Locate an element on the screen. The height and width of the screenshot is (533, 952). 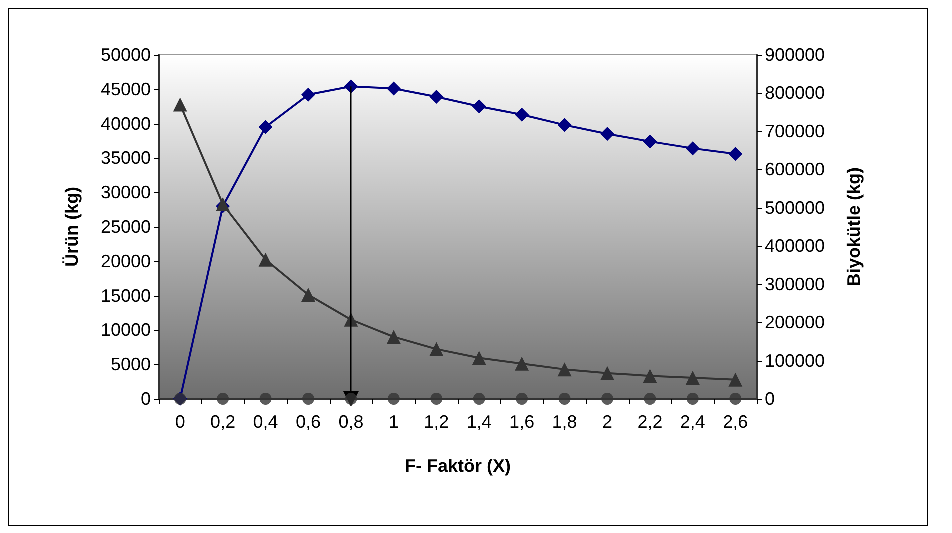
x-tick-label: 1,8 is located at coordinates (565, 422).